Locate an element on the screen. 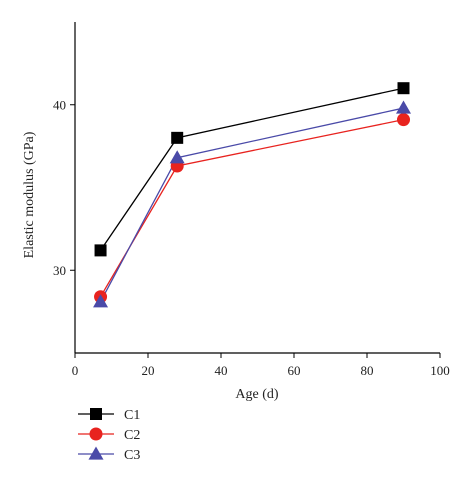 The height and width of the screenshot is (483, 474). y-tick-label: 40 is located at coordinates (59, 104).